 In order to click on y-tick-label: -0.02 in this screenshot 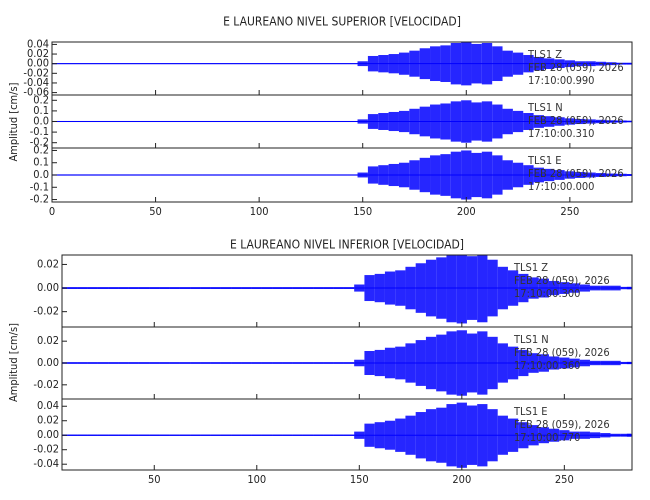, I will do `click(36, 72)`.